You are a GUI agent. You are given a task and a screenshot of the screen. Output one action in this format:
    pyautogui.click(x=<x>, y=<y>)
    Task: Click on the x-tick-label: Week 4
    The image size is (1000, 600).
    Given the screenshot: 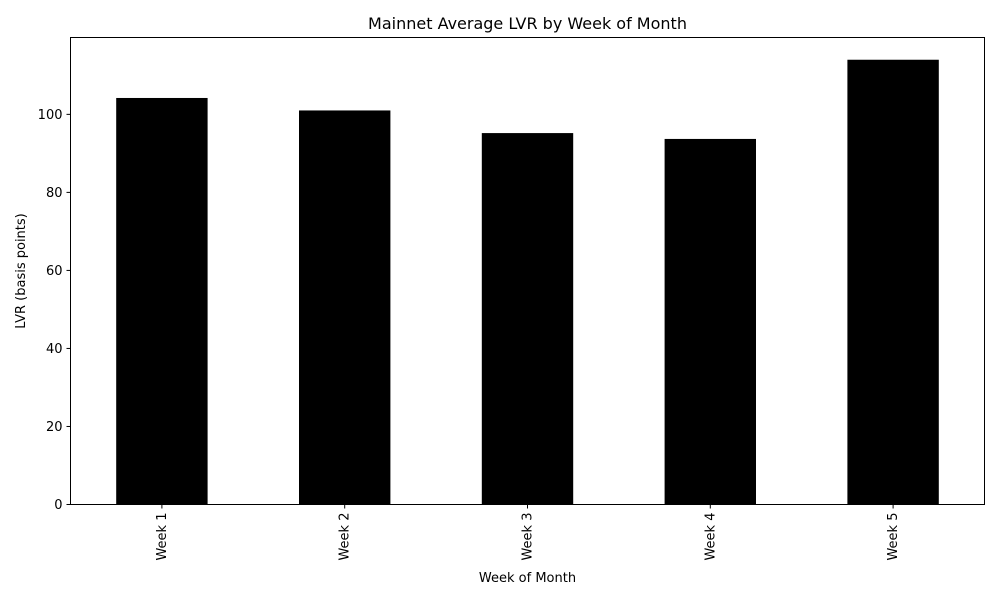 What is the action you would take?
    pyautogui.click(x=710, y=537)
    